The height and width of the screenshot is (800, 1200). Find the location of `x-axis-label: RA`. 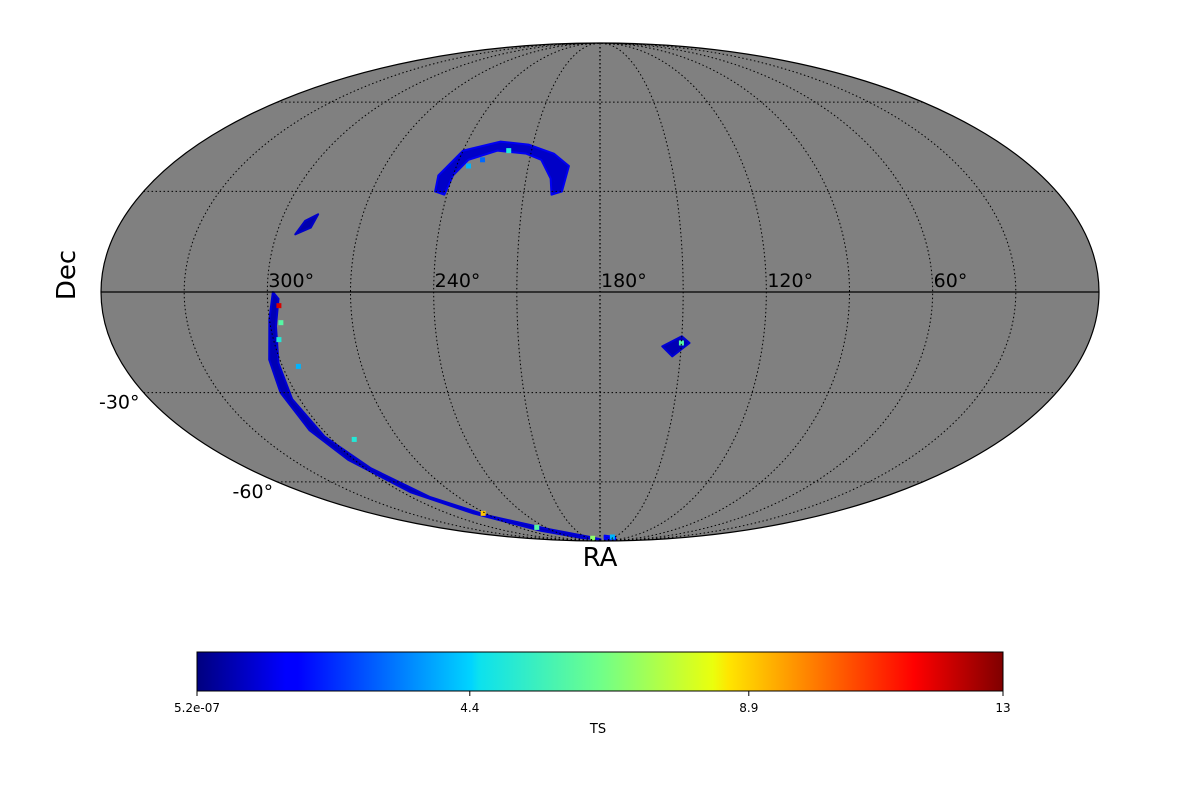

x-axis-label: RA is located at coordinates (600, 558).